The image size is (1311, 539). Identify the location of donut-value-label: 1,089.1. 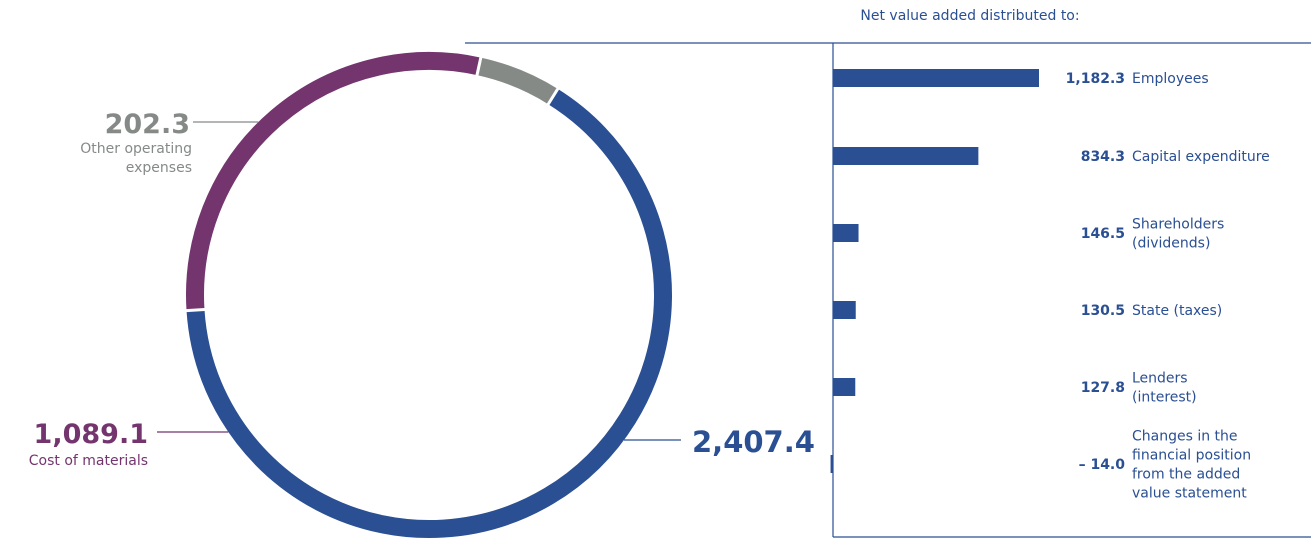
(91, 434).